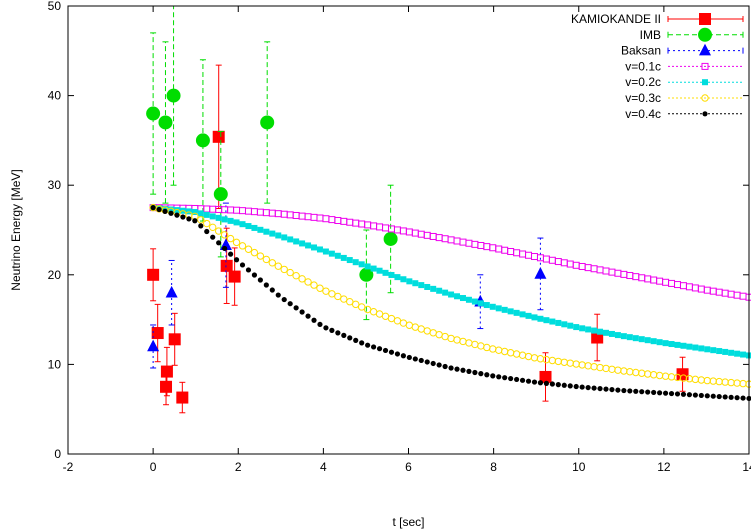 The width and height of the screenshot is (751, 531). Describe the element at coordinates (746, 467) in the screenshot. I see `x-tick-label: 14` at that location.